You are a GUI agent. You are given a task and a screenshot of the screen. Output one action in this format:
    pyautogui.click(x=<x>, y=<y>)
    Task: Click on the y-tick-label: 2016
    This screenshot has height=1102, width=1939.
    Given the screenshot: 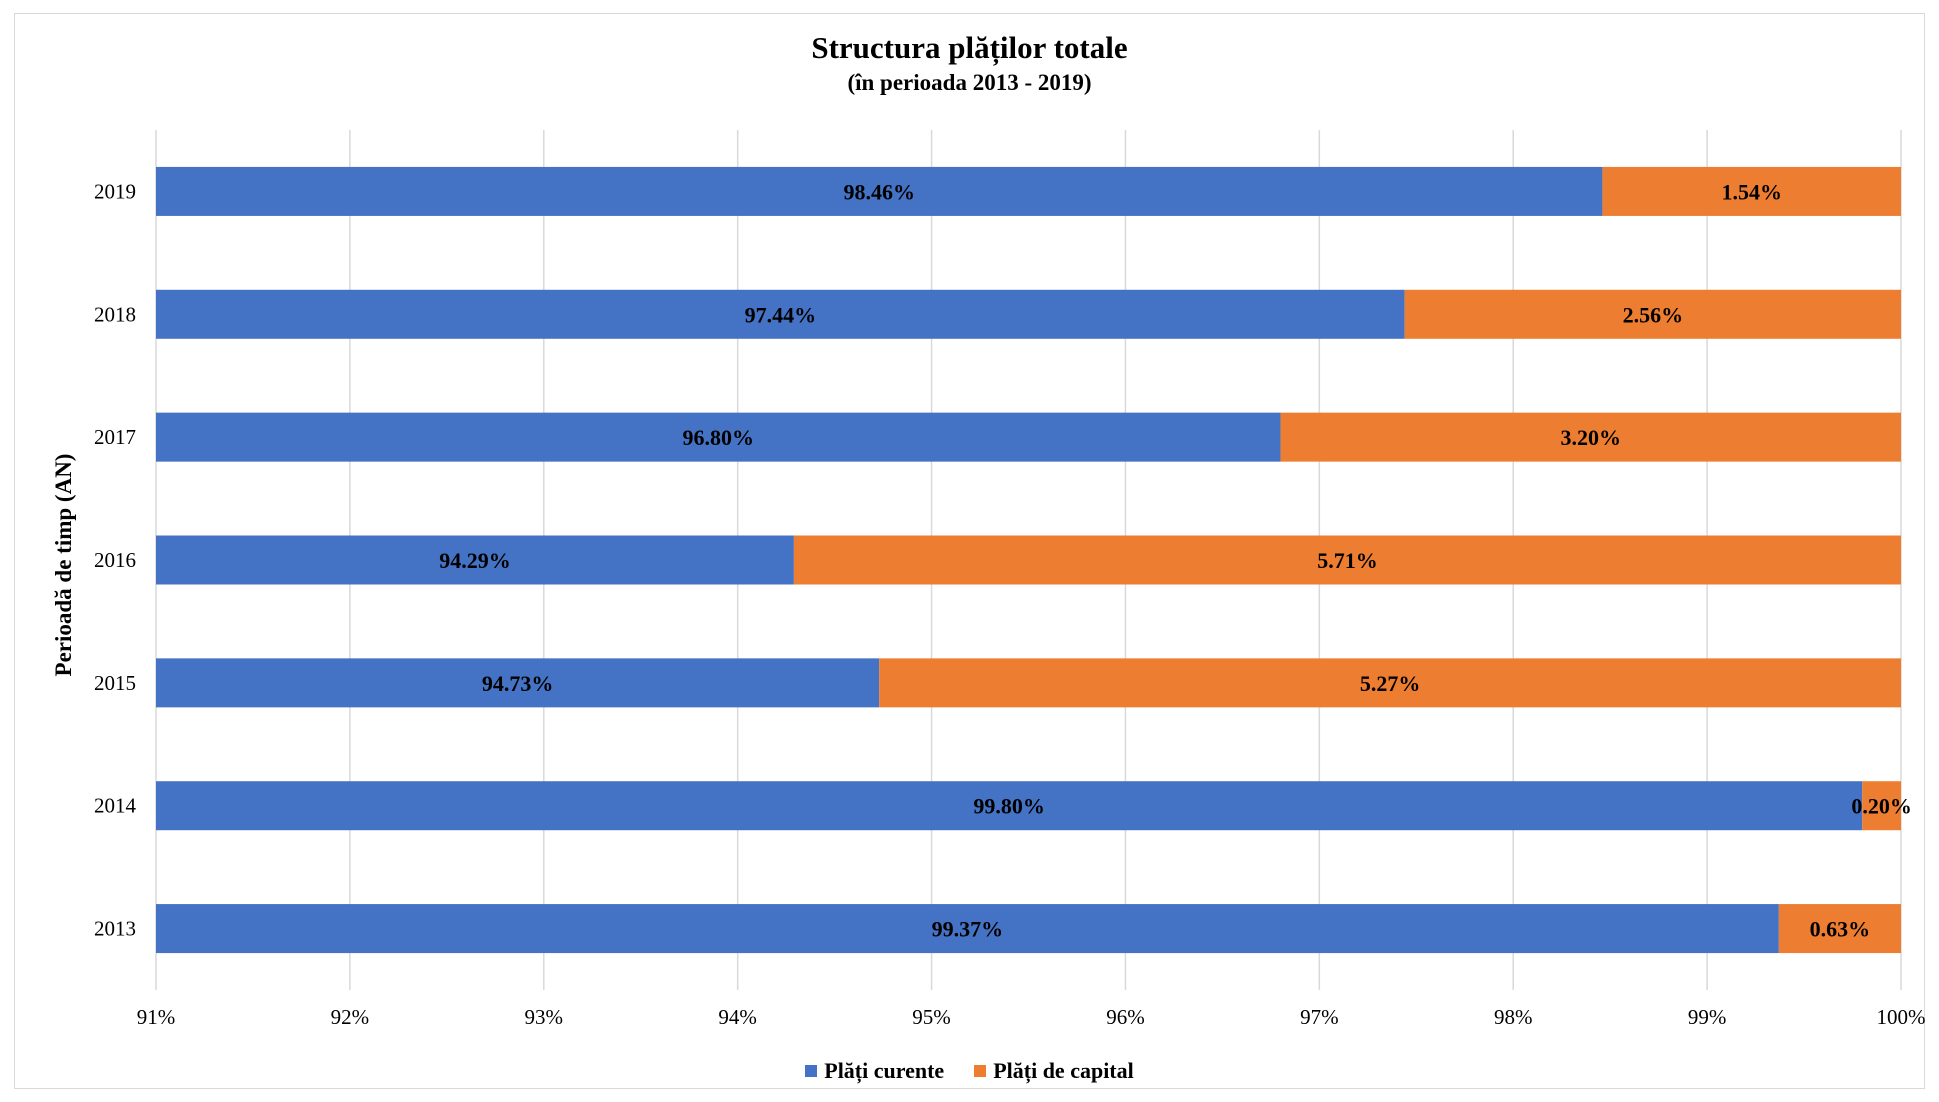 What is the action you would take?
    pyautogui.click(x=115, y=560)
    